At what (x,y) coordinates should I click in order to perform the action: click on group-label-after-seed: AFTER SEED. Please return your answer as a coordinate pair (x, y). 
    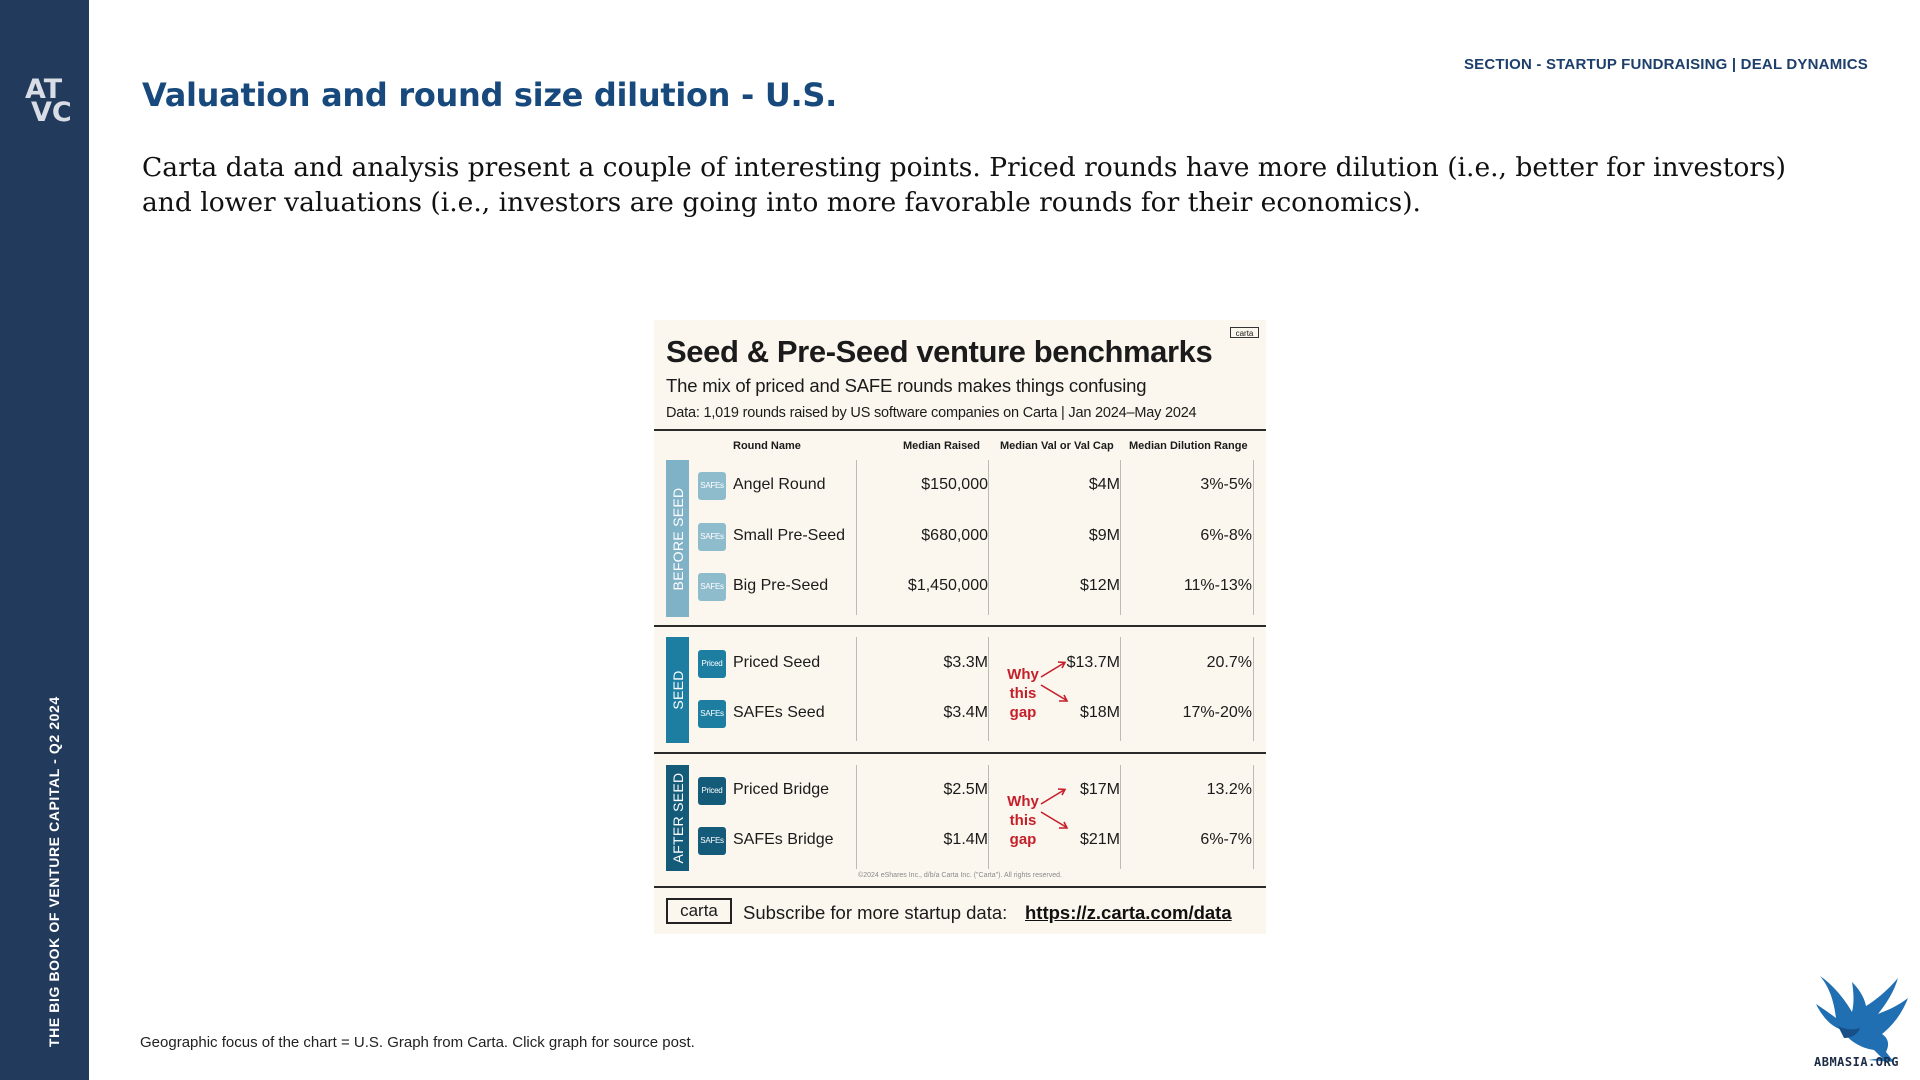
    Looking at the image, I should click on (677, 818).